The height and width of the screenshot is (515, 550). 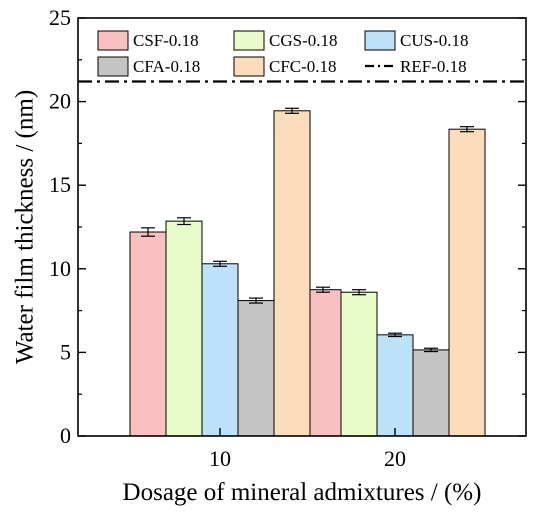 I want to click on error-bar-csf-0.18-20, so click(x=323, y=289).